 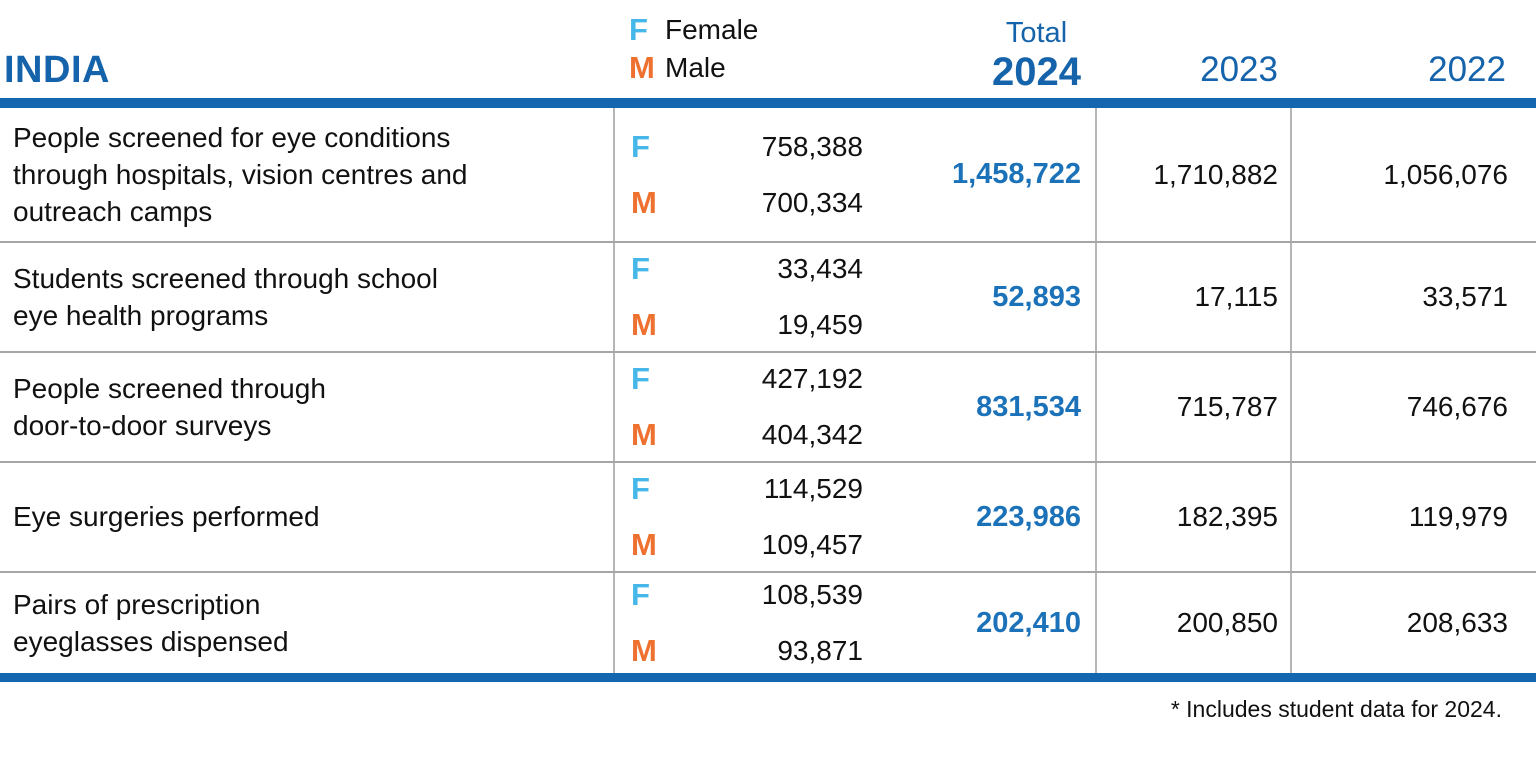 I want to click on value-2022: 119,979, so click(x=1413, y=517).